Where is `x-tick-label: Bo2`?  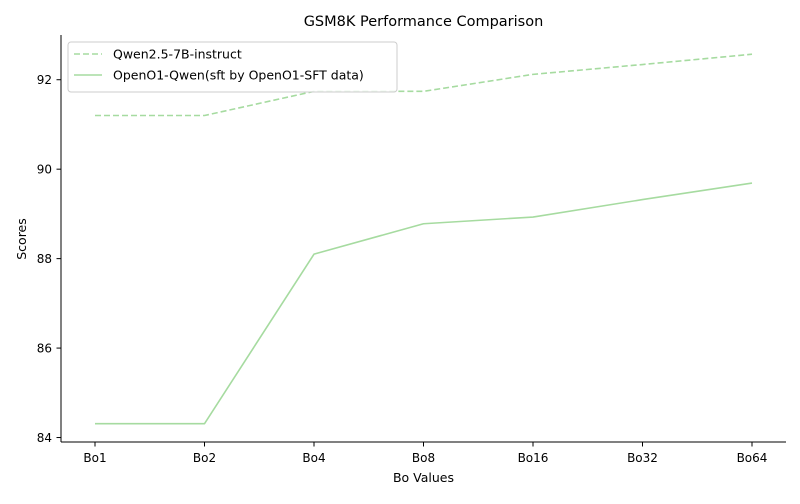
x-tick-label: Bo2 is located at coordinates (204, 458).